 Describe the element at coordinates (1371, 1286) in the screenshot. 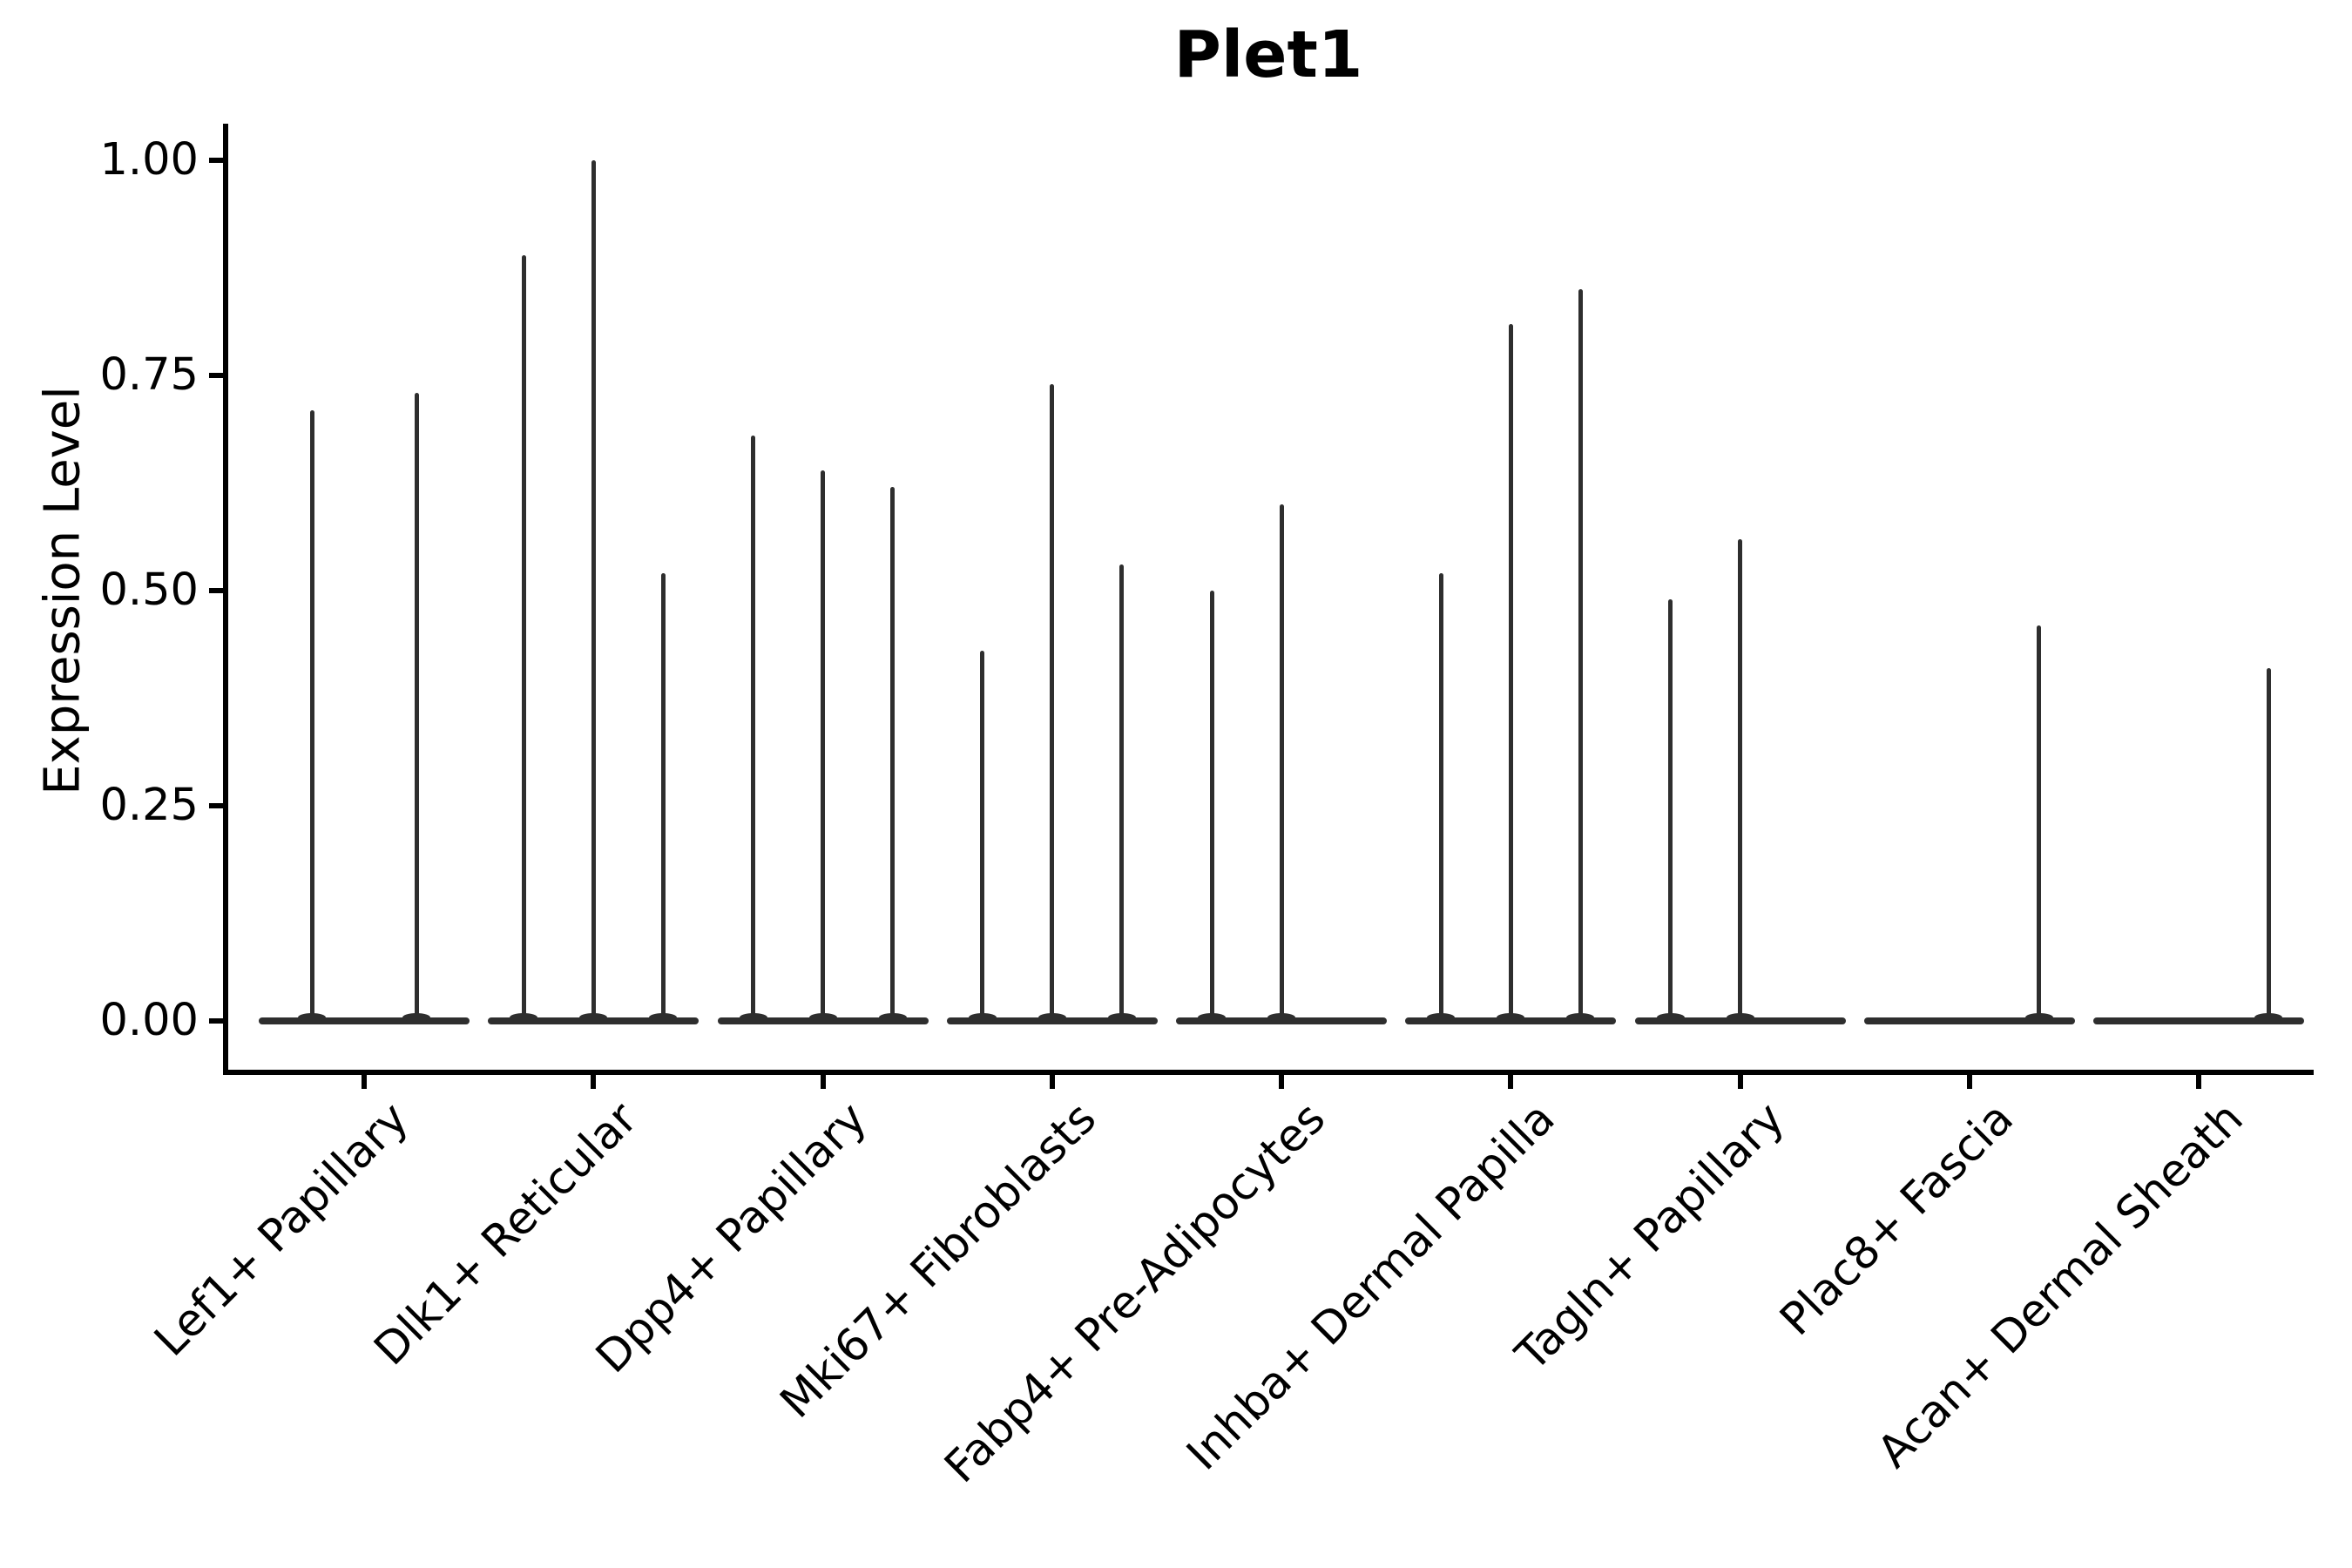

I see `x-tick-label: Inhba+ Dermal Papilla` at that location.